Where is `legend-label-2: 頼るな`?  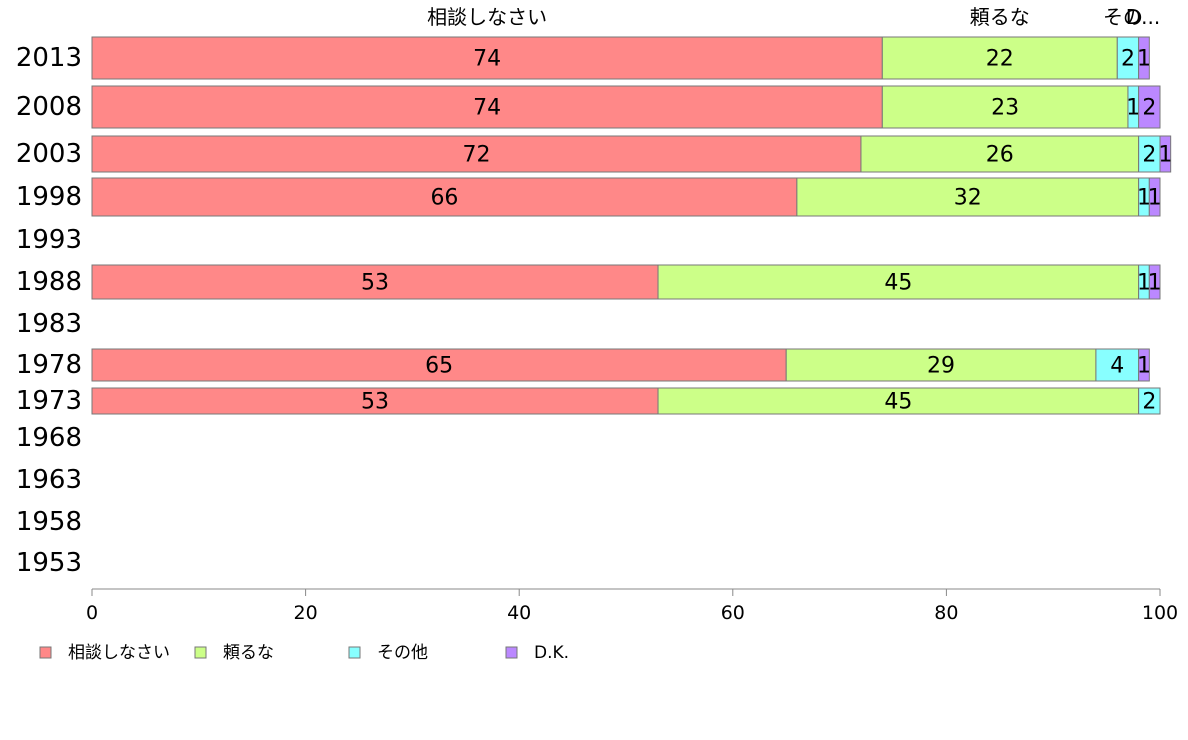
legend-label-2: 頼るな is located at coordinates (248, 653).